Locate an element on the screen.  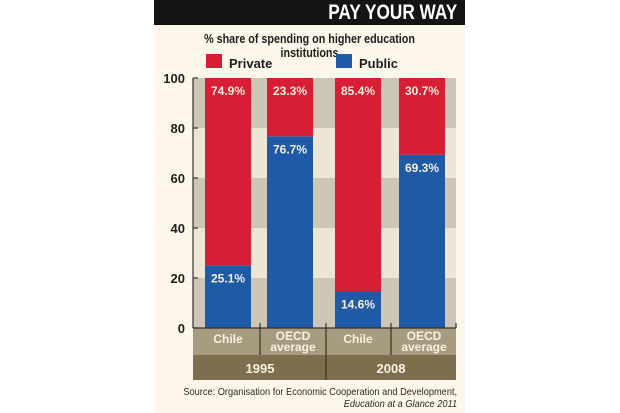
y-tick-label: 40 is located at coordinates (178, 228).